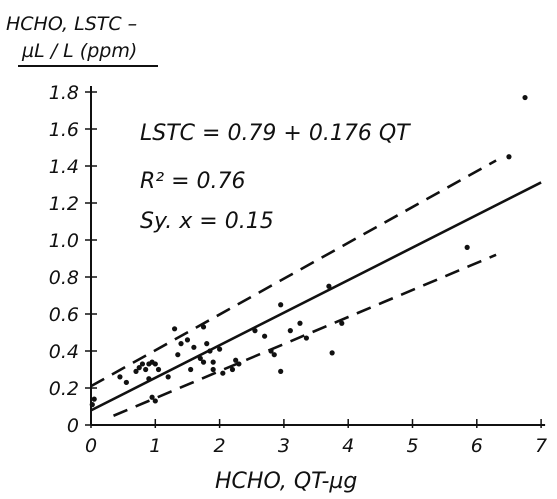  What do you see at coordinates (207, 221) in the screenshot?
I see `standard-error-annotation: Sy. x = 0.15` at bounding box center [207, 221].